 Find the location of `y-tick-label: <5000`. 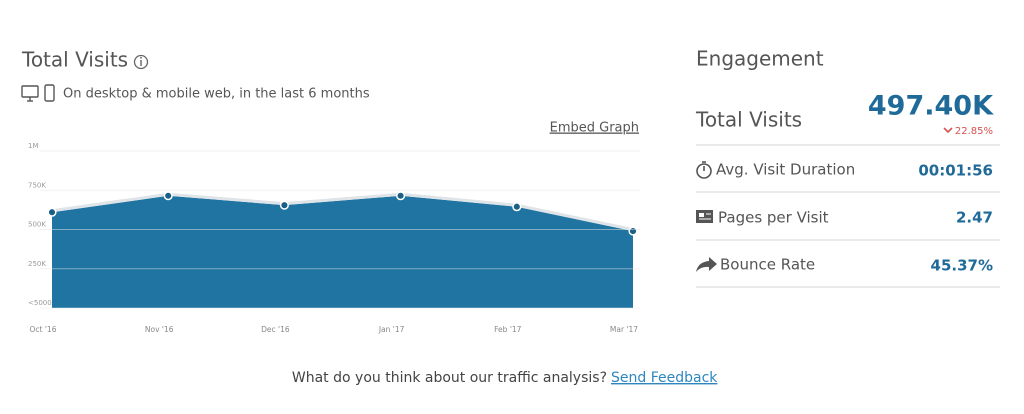

y-tick-label: <5000 is located at coordinates (40, 303).